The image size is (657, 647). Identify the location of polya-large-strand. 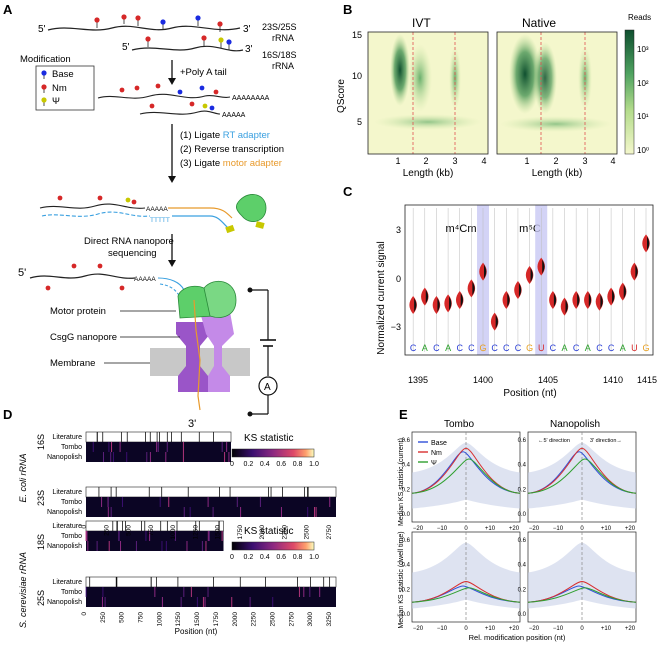
(164, 96).